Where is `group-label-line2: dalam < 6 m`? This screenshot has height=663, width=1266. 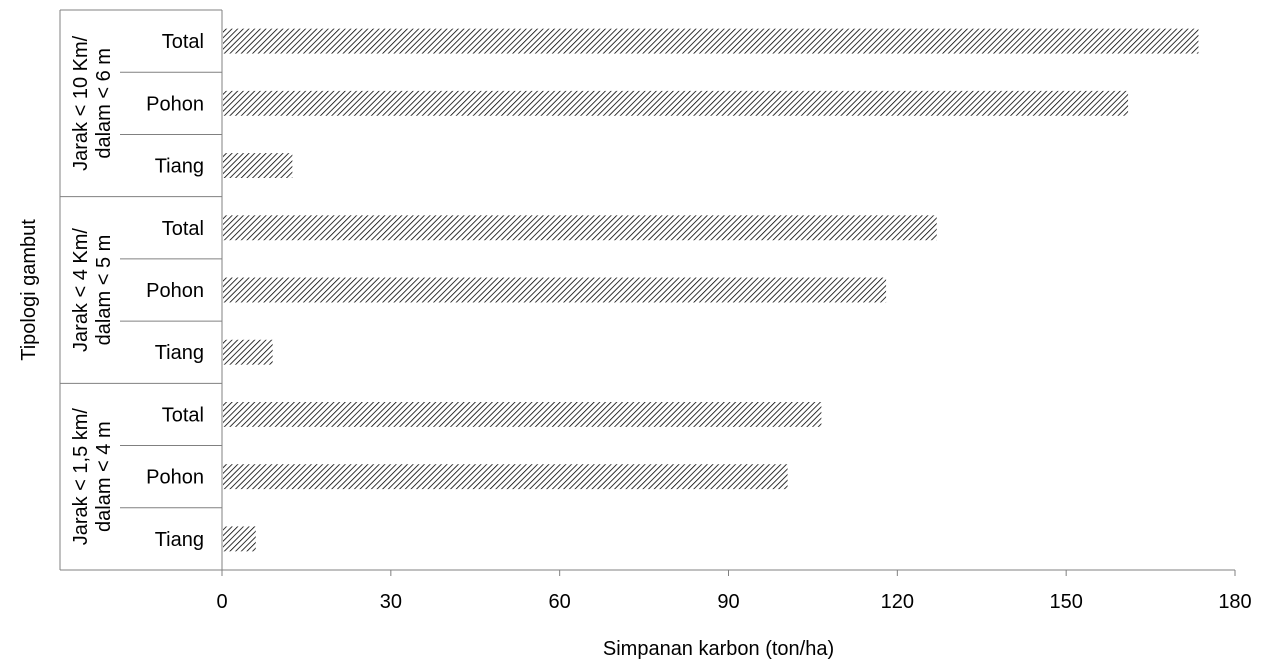
group-label-line2: dalam < 6 m is located at coordinates (104, 103).